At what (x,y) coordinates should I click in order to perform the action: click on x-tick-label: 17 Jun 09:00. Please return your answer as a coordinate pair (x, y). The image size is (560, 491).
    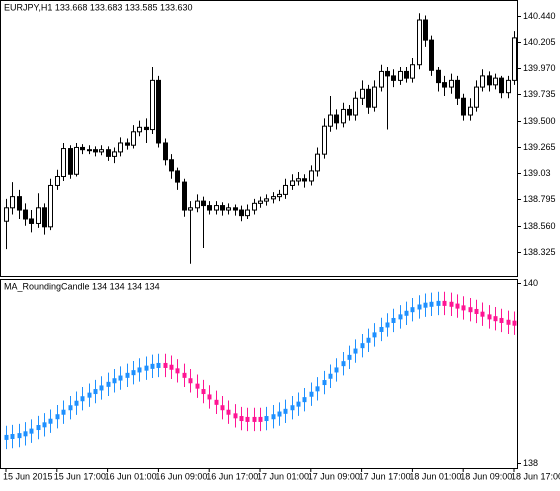
    Looking at the image, I should click on (334, 476).